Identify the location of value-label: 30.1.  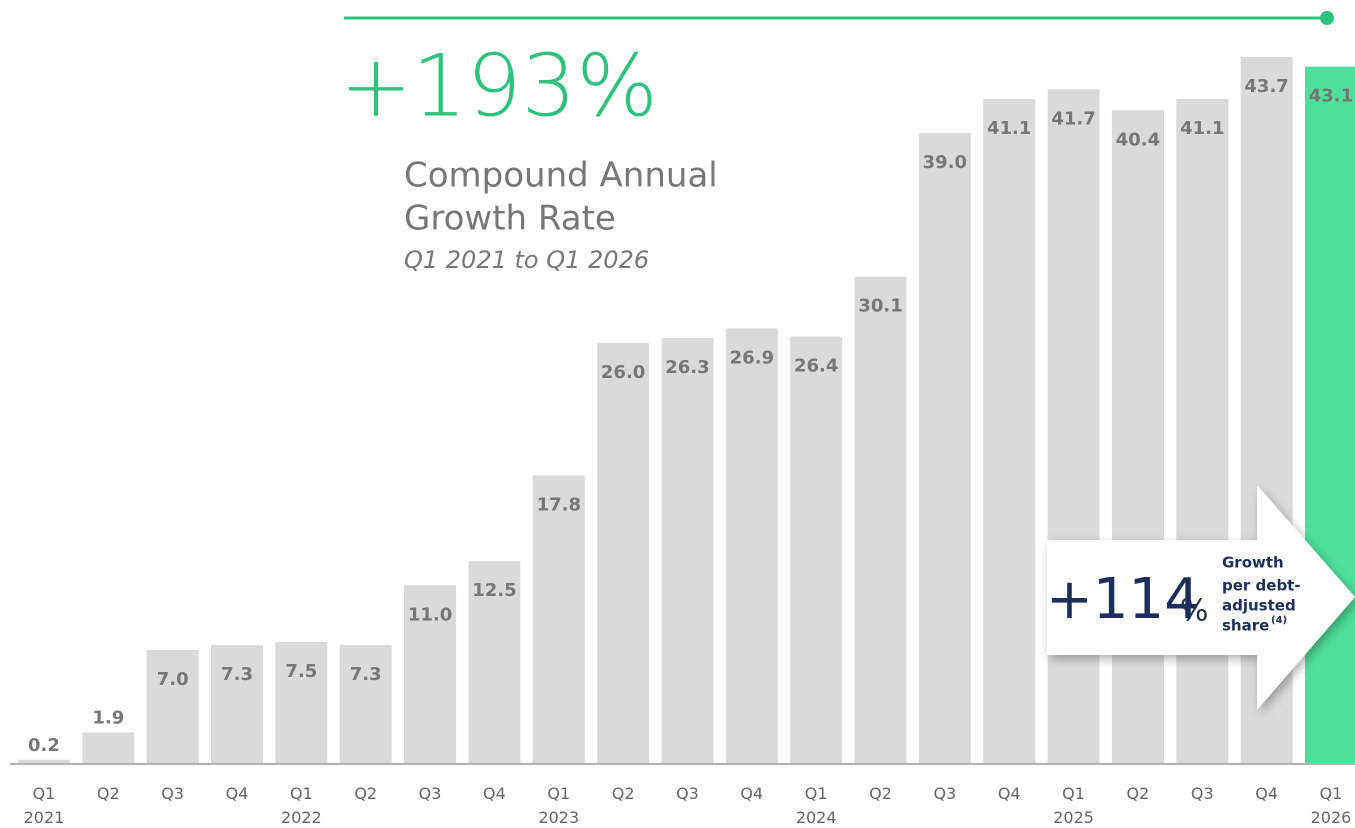
(880, 306).